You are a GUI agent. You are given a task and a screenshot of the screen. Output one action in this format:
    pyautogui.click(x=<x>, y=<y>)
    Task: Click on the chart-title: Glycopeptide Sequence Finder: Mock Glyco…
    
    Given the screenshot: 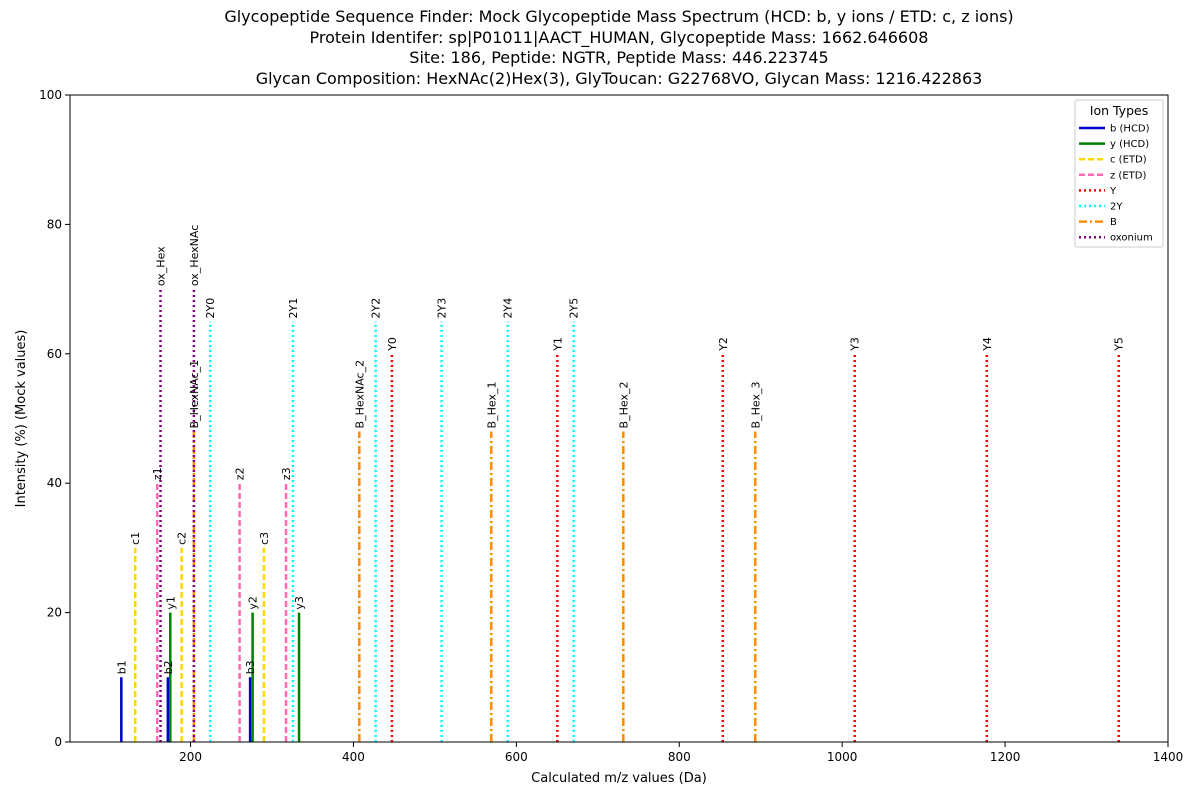 What is the action you would take?
    pyautogui.click(x=619, y=16)
    